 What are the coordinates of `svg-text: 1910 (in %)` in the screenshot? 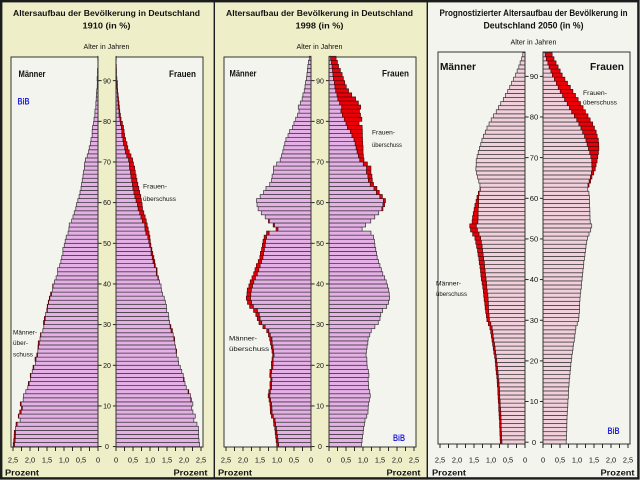 It's located at (107, 25).